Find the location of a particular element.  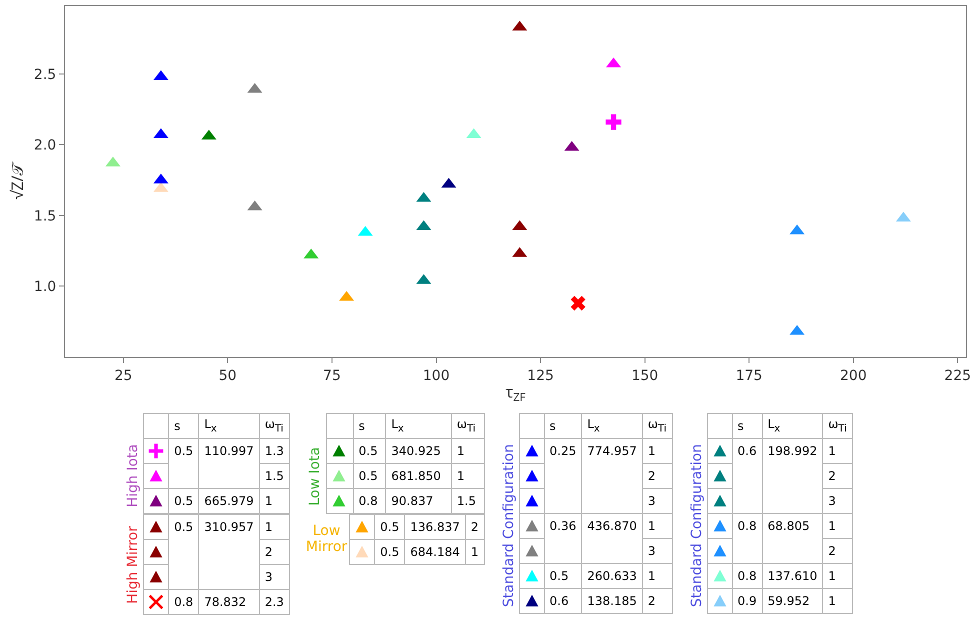

text: 198.992 is located at coordinates (793, 451).